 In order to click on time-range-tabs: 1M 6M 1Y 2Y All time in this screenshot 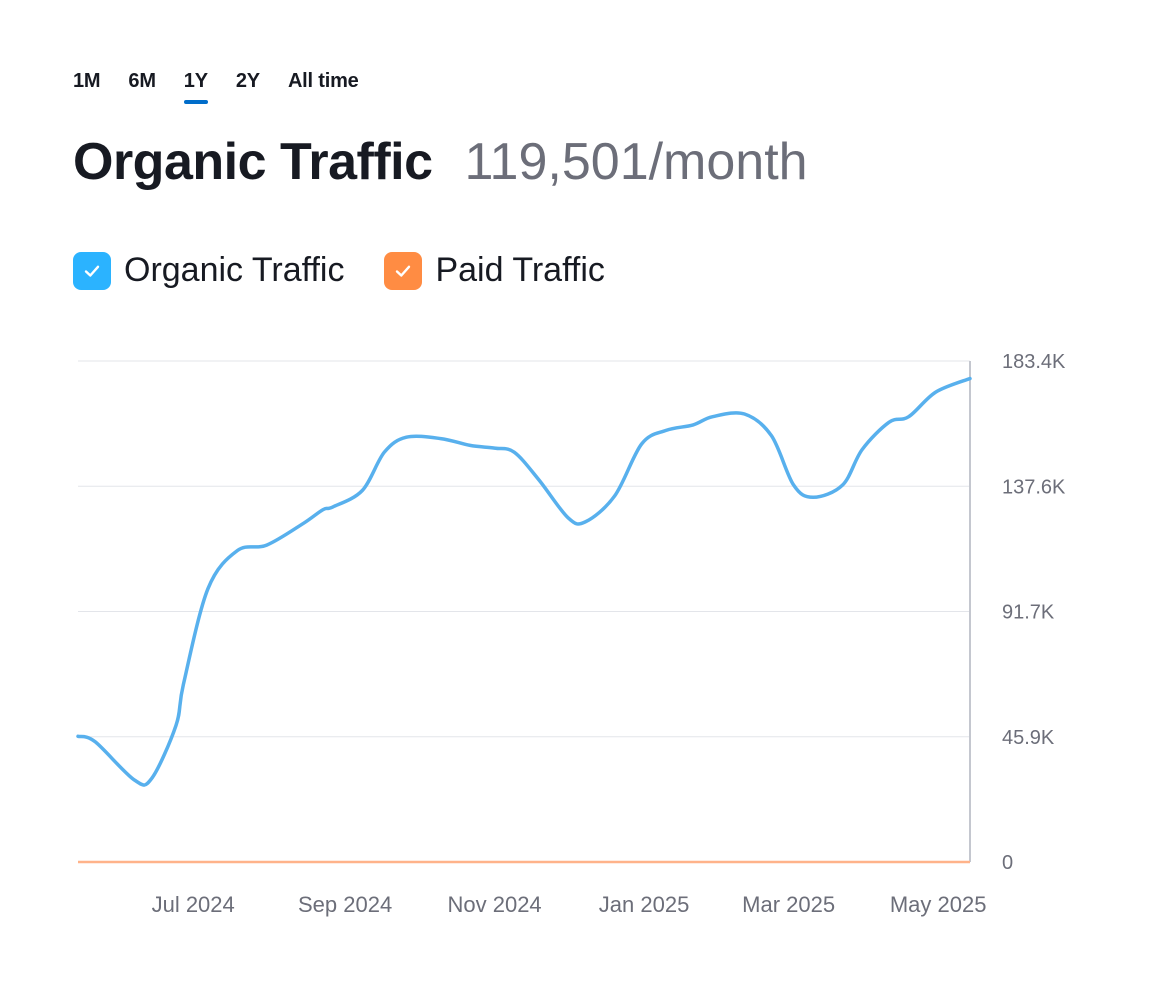, I will do `click(230, 85)`.